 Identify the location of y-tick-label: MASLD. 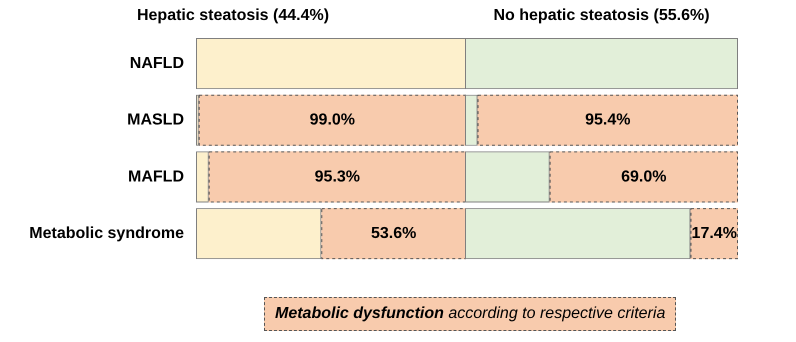
(155, 120).